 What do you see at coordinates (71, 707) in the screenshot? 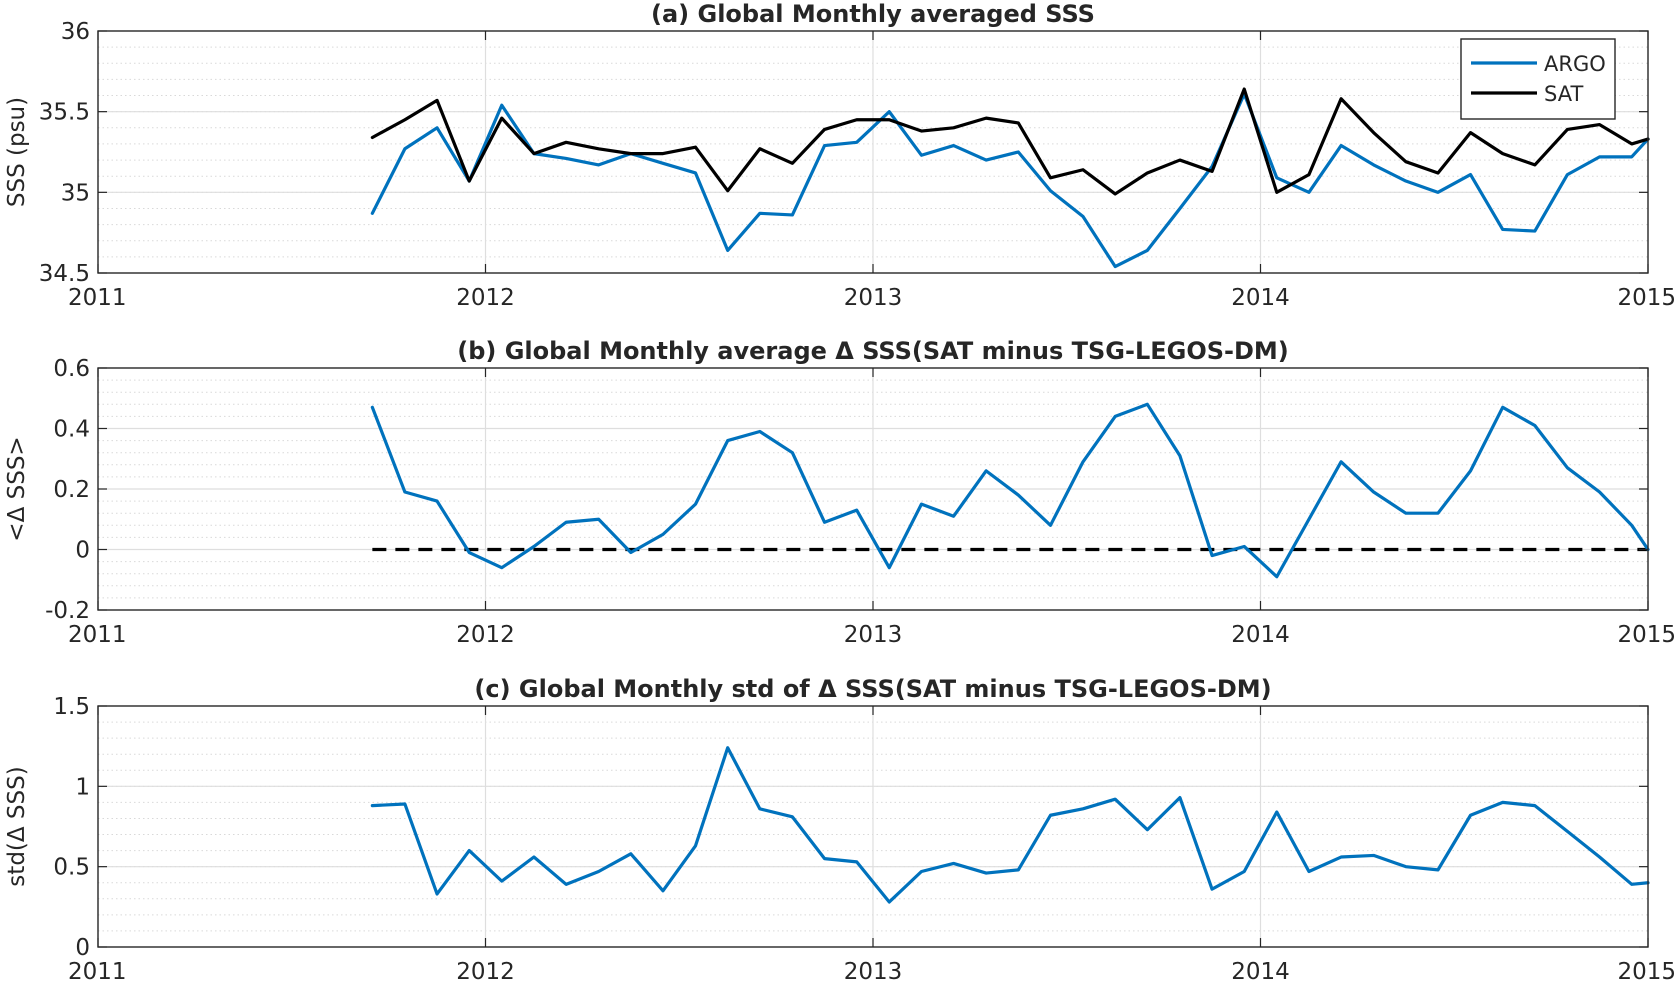
I see `y-tick-label: 1.5` at bounding box center [71, 707].